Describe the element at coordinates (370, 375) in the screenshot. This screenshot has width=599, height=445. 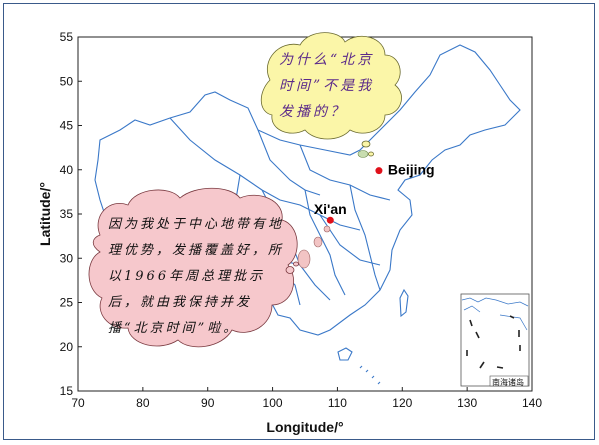
I see `island-marks` at that location.